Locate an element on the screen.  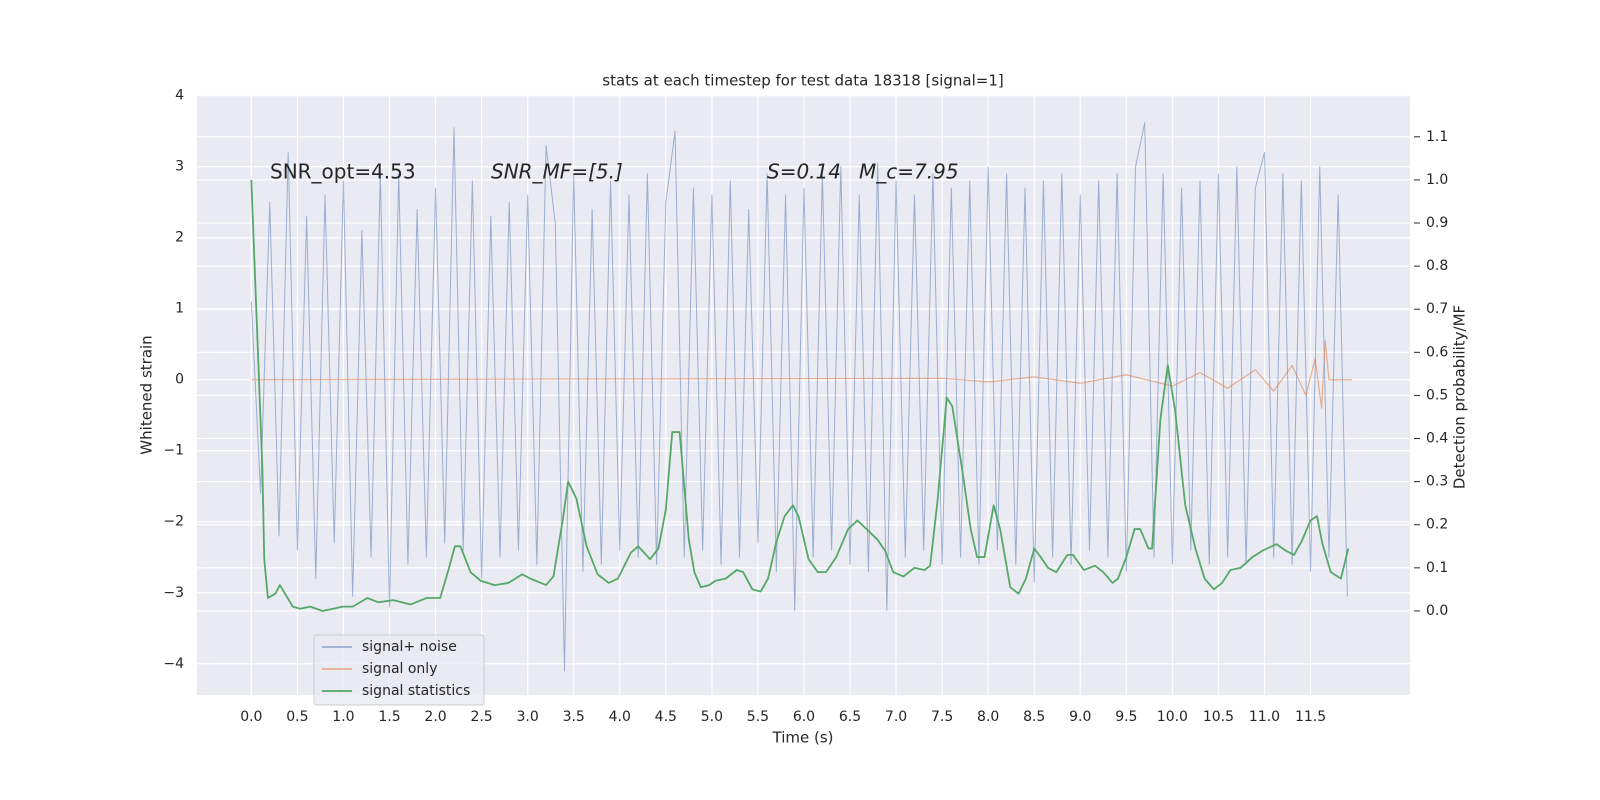
y-tick-label: −3 is located at coordinates (173, 593).